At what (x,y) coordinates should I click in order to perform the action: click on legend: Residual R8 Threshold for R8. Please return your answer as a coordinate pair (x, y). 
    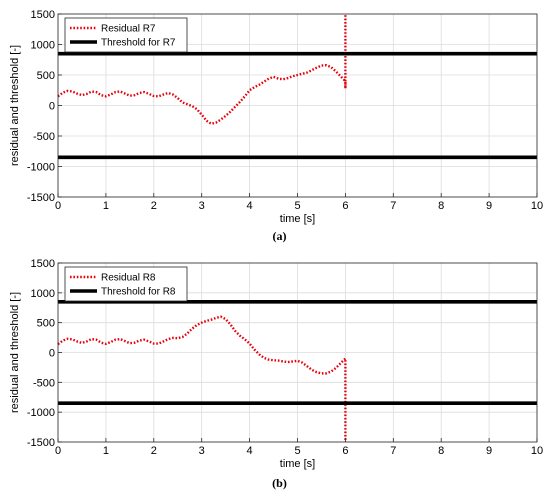
    Looking at the image, I should click on (126, 284).